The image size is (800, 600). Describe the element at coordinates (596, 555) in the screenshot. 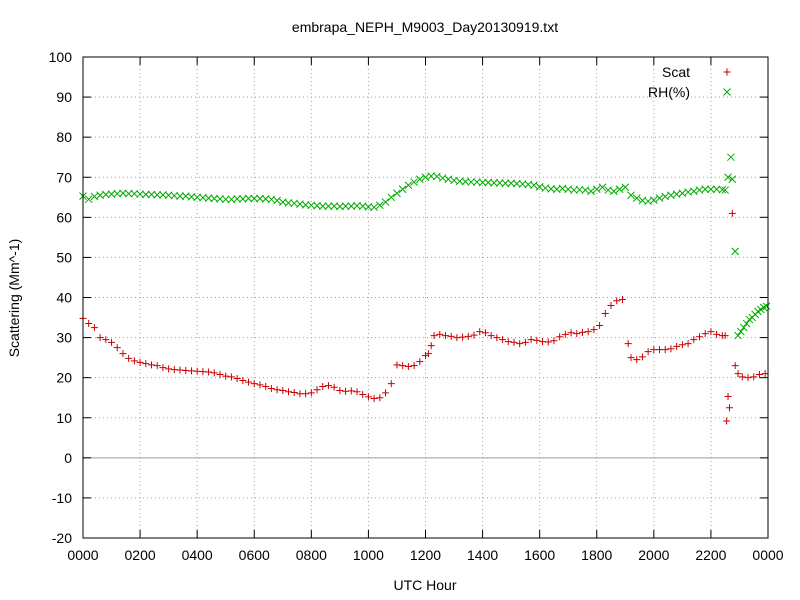

I see `x-tick-label: 1800` at that location.